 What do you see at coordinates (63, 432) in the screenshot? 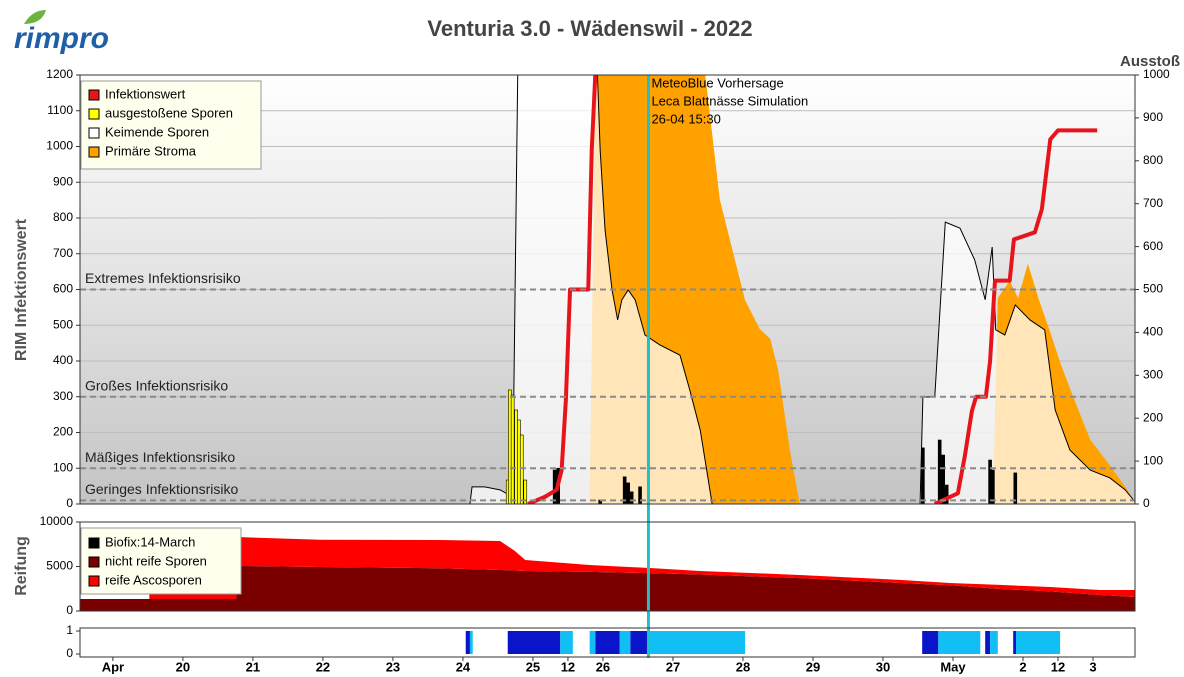
I see `y-tick-label: 200` at bounding box center [63, 432].